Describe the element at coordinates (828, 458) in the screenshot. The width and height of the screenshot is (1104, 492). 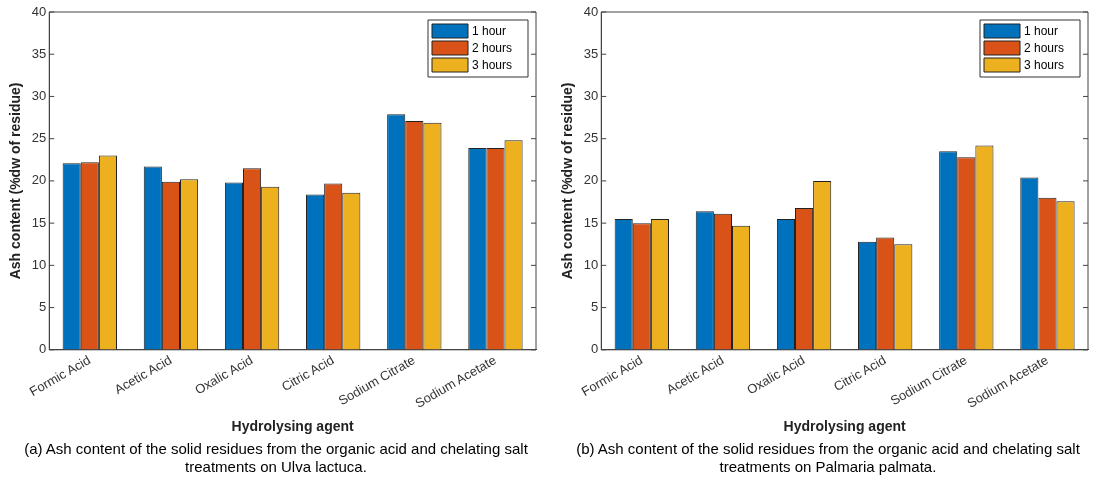
I see `text: (b) Ash content of the solid residues from the organic acid and chelating salt treatments on Palmaria palmata.` at that location.